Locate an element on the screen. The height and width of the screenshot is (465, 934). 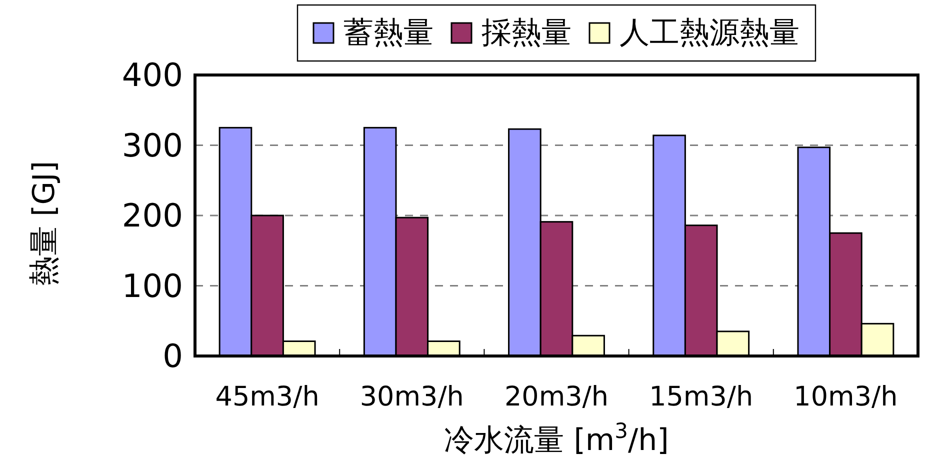
legend-label: 採熱量 is located at coordinates (527, 33).